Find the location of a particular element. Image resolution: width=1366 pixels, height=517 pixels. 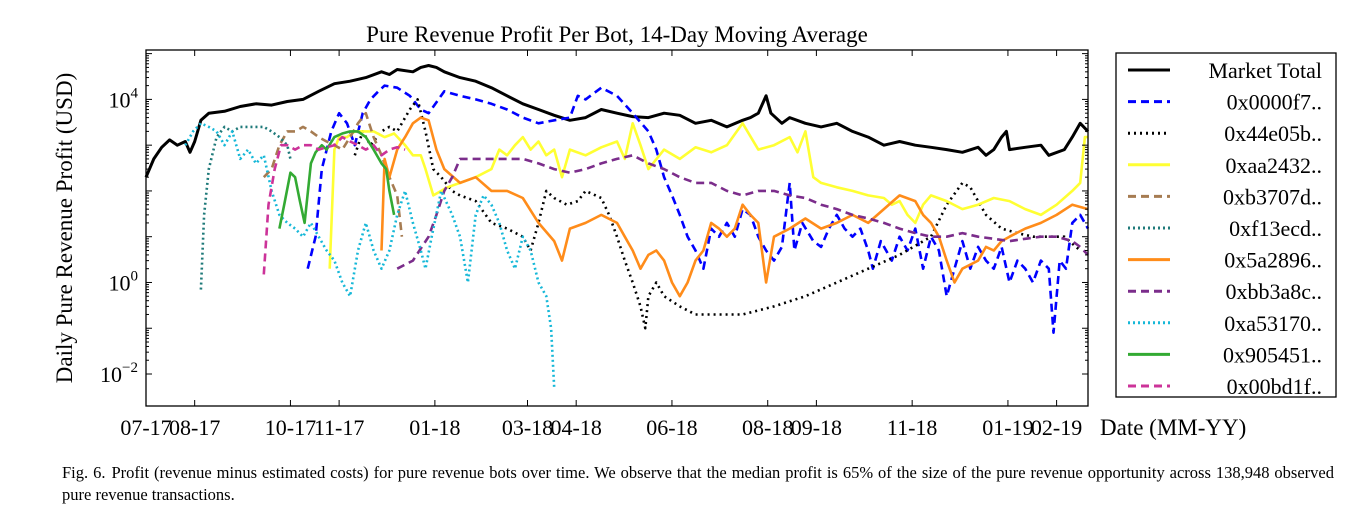

x-tick-label: 08-17 is located at coordinates (194, 427).